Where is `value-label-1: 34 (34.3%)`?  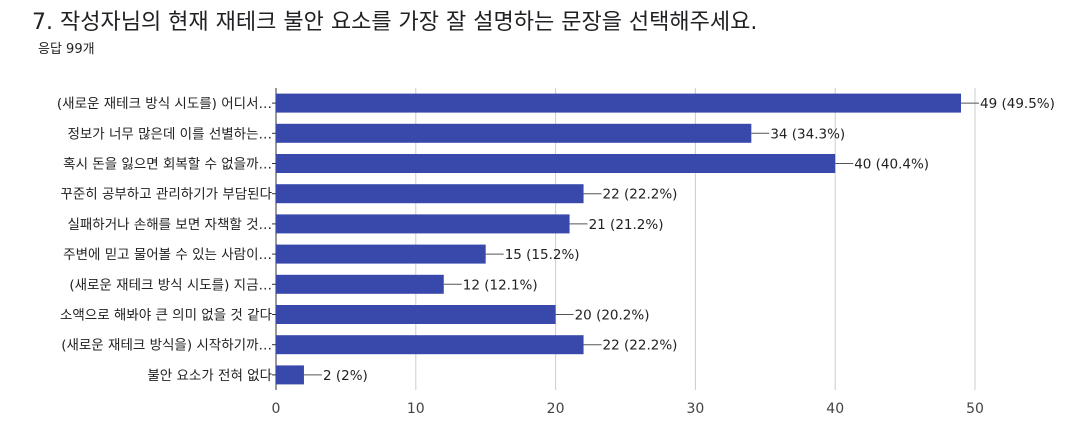 value-label-1: 34 (34.3%) is located at coordinates (807, 134).